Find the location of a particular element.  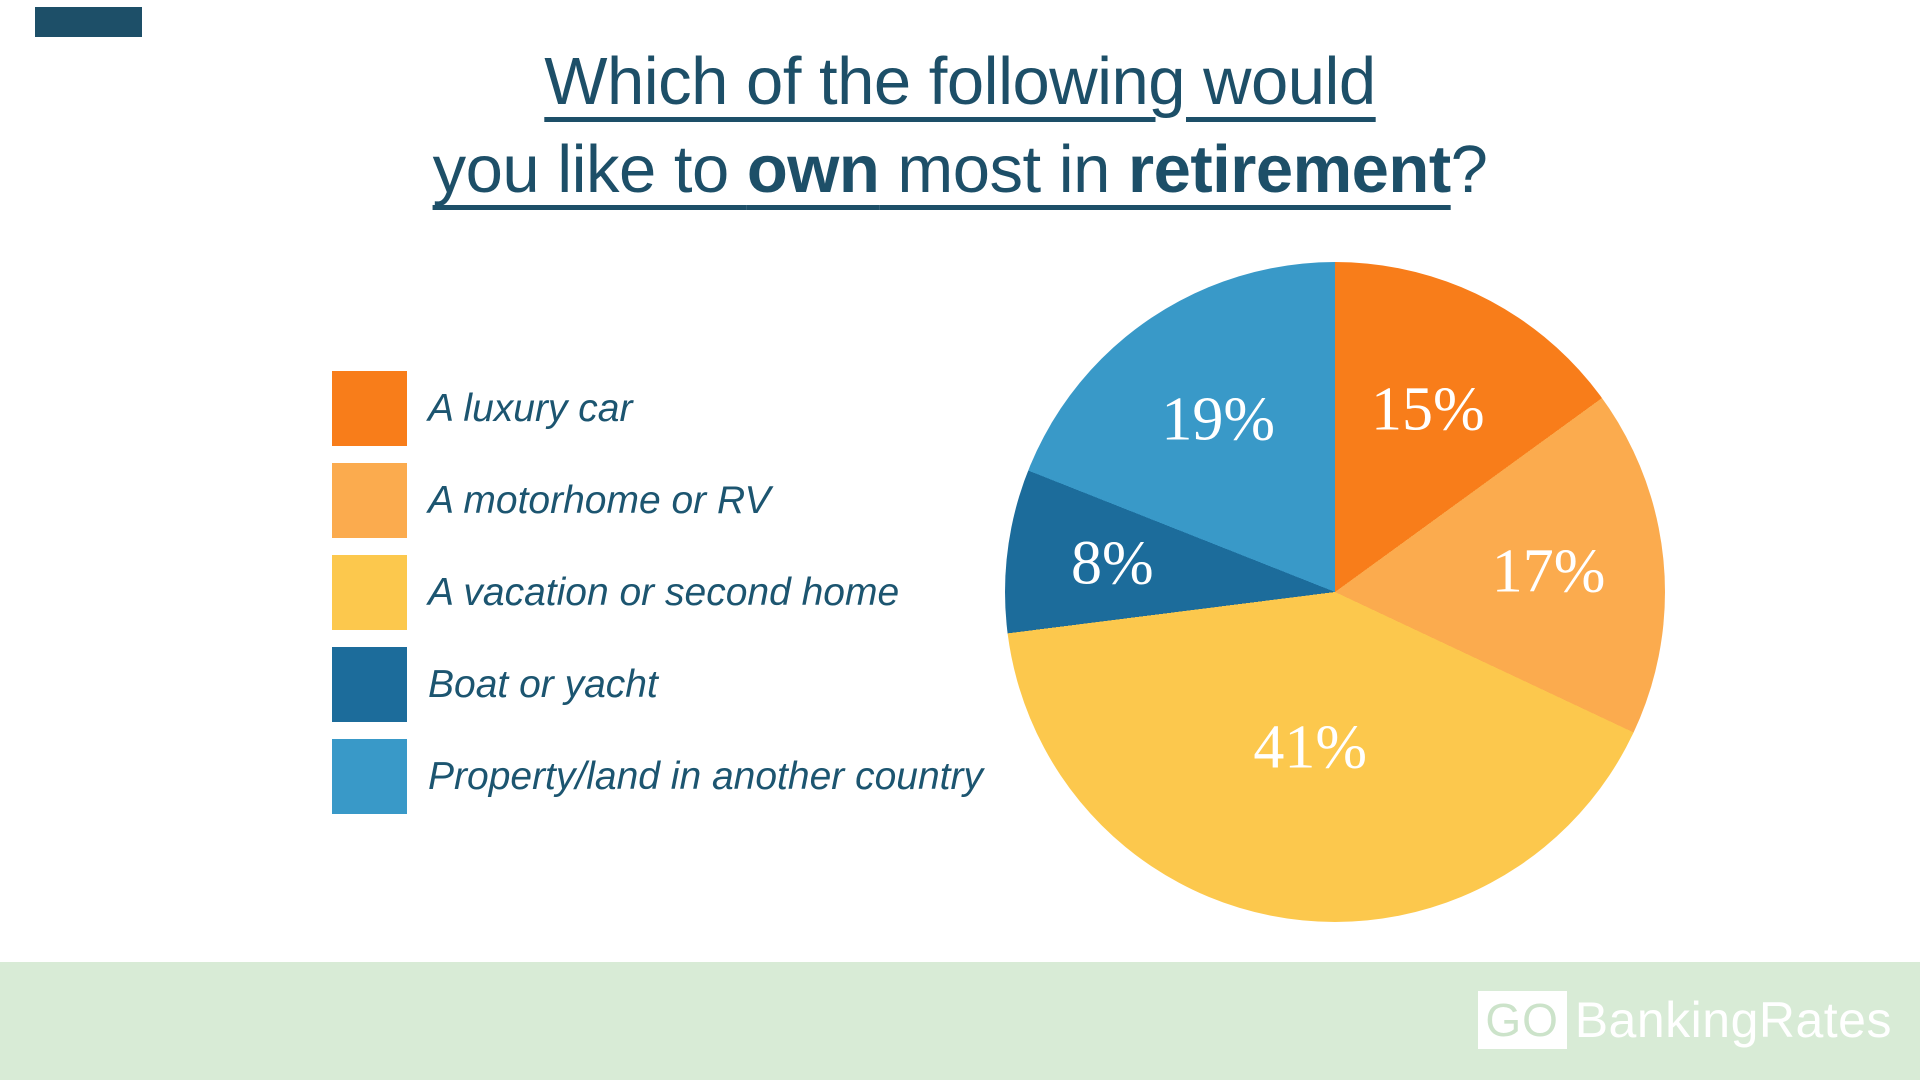

legend-item-property-abroad: Property/land in another country is located at coordinates (657, 776).